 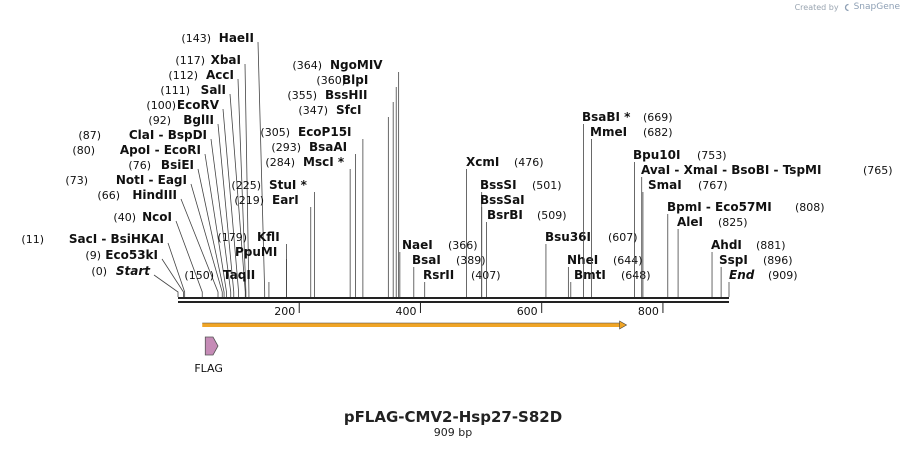 I want to click on enzyme-name: NheI, so click(x=582, y=260).